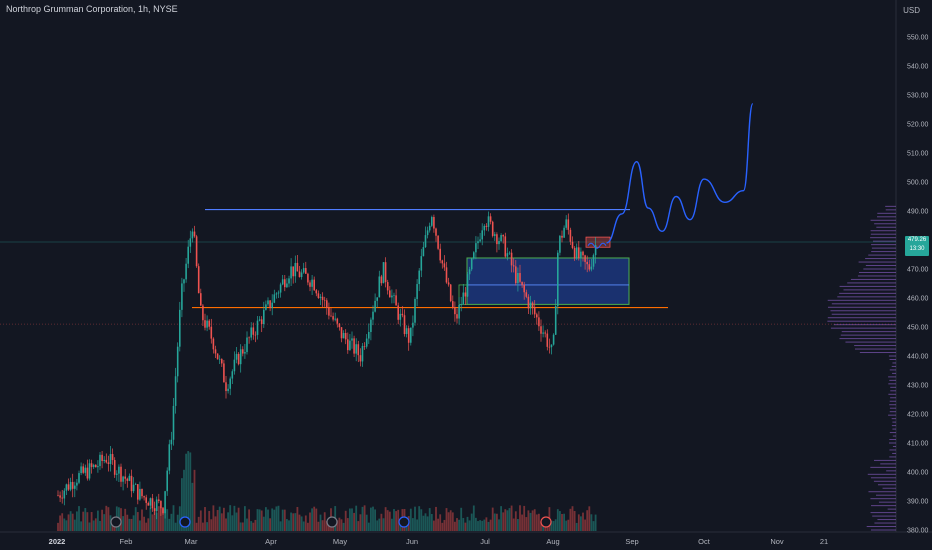 The height and width of the screenshot is (550, 932). I want to click on time-tick-label: Sep, so click(631, 541).